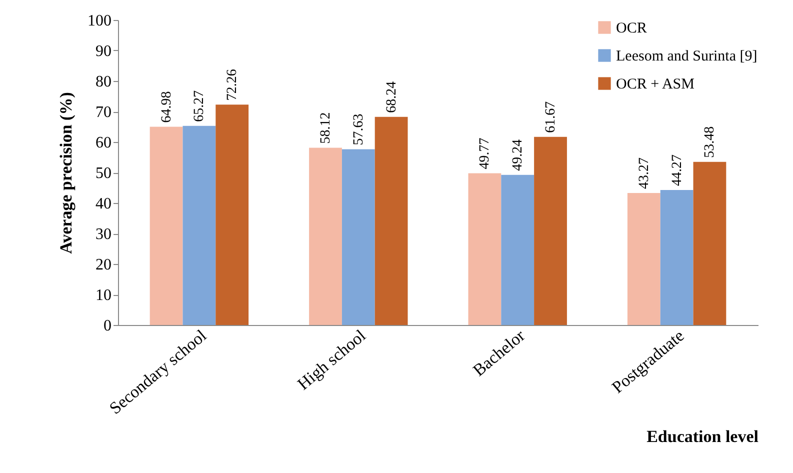  Describe the element at coordinates (644, 174) in the screenshot. I see `data-label: 43.27` at that location.